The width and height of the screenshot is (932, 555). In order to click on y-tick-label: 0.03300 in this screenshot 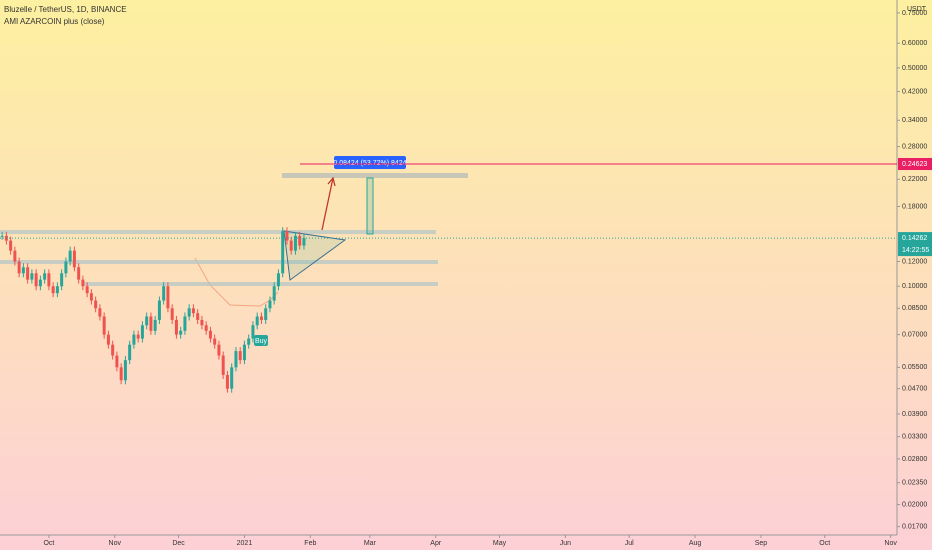, I will do `click(914, 436)`.